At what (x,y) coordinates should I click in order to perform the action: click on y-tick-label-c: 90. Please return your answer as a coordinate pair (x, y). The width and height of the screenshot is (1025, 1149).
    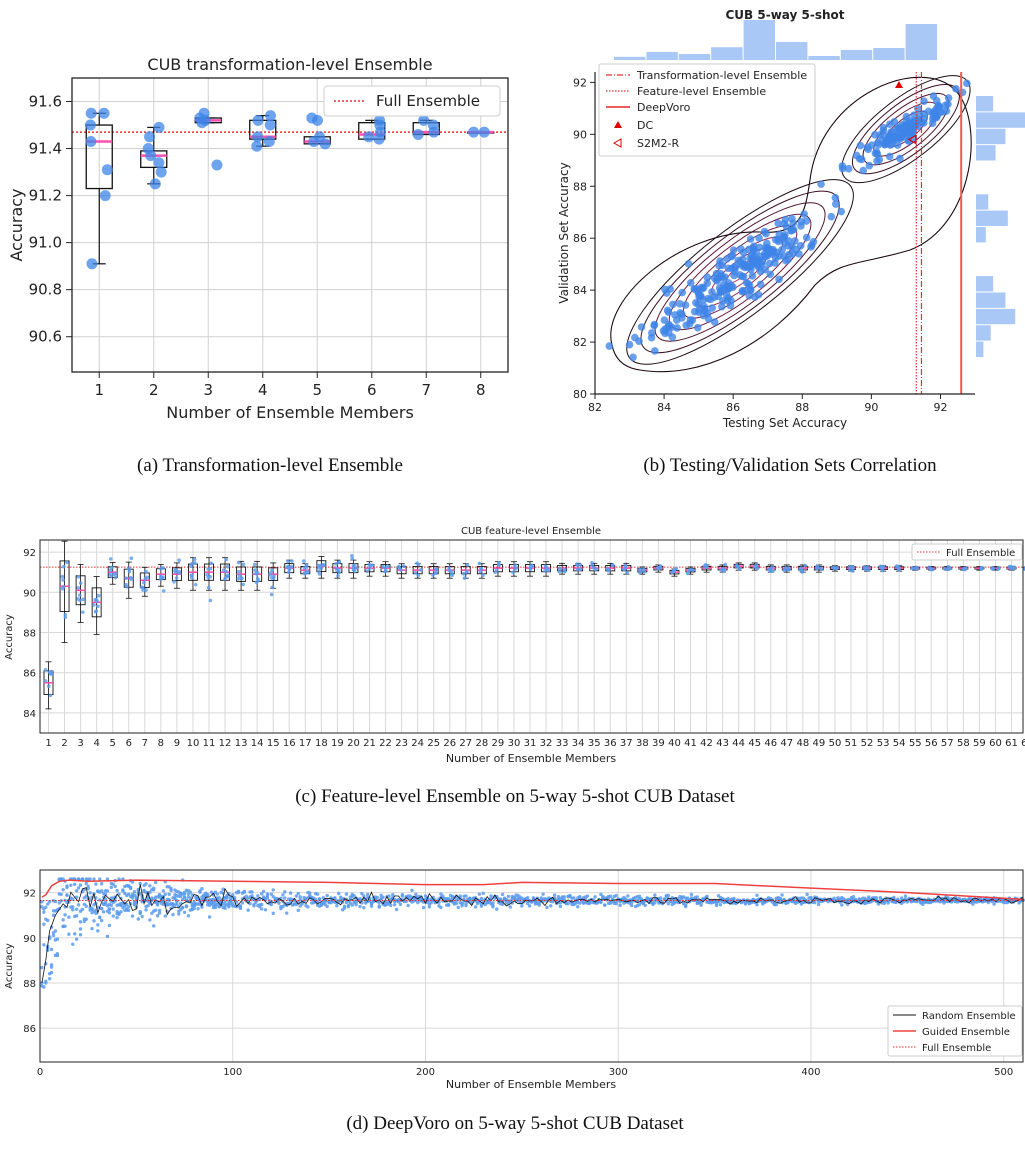
    Looking at the image, I should click on (29, 593).